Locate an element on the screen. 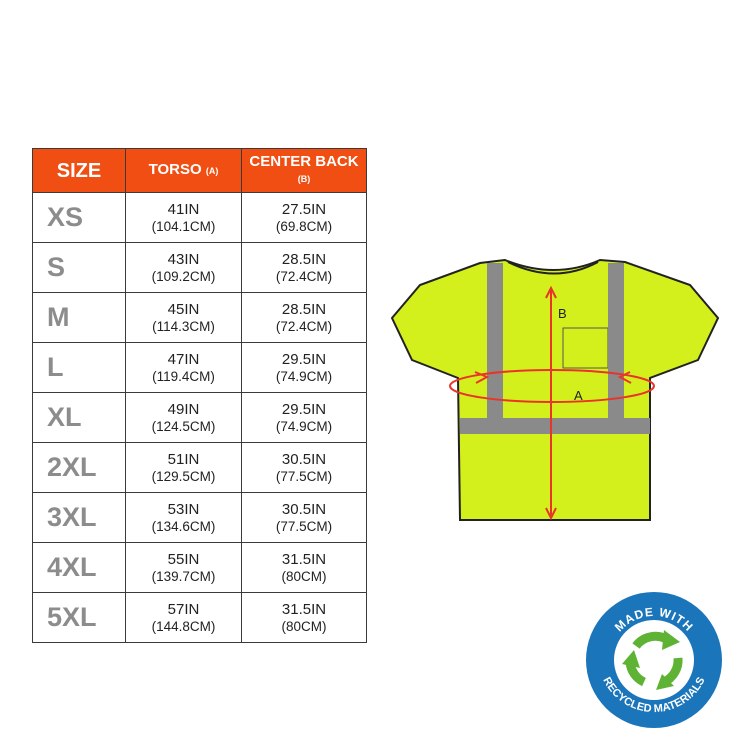 The width and height of the screenshot is (750, 750). torso-cell: 51IN (129.5CM) is located at coordinates (183, 467).